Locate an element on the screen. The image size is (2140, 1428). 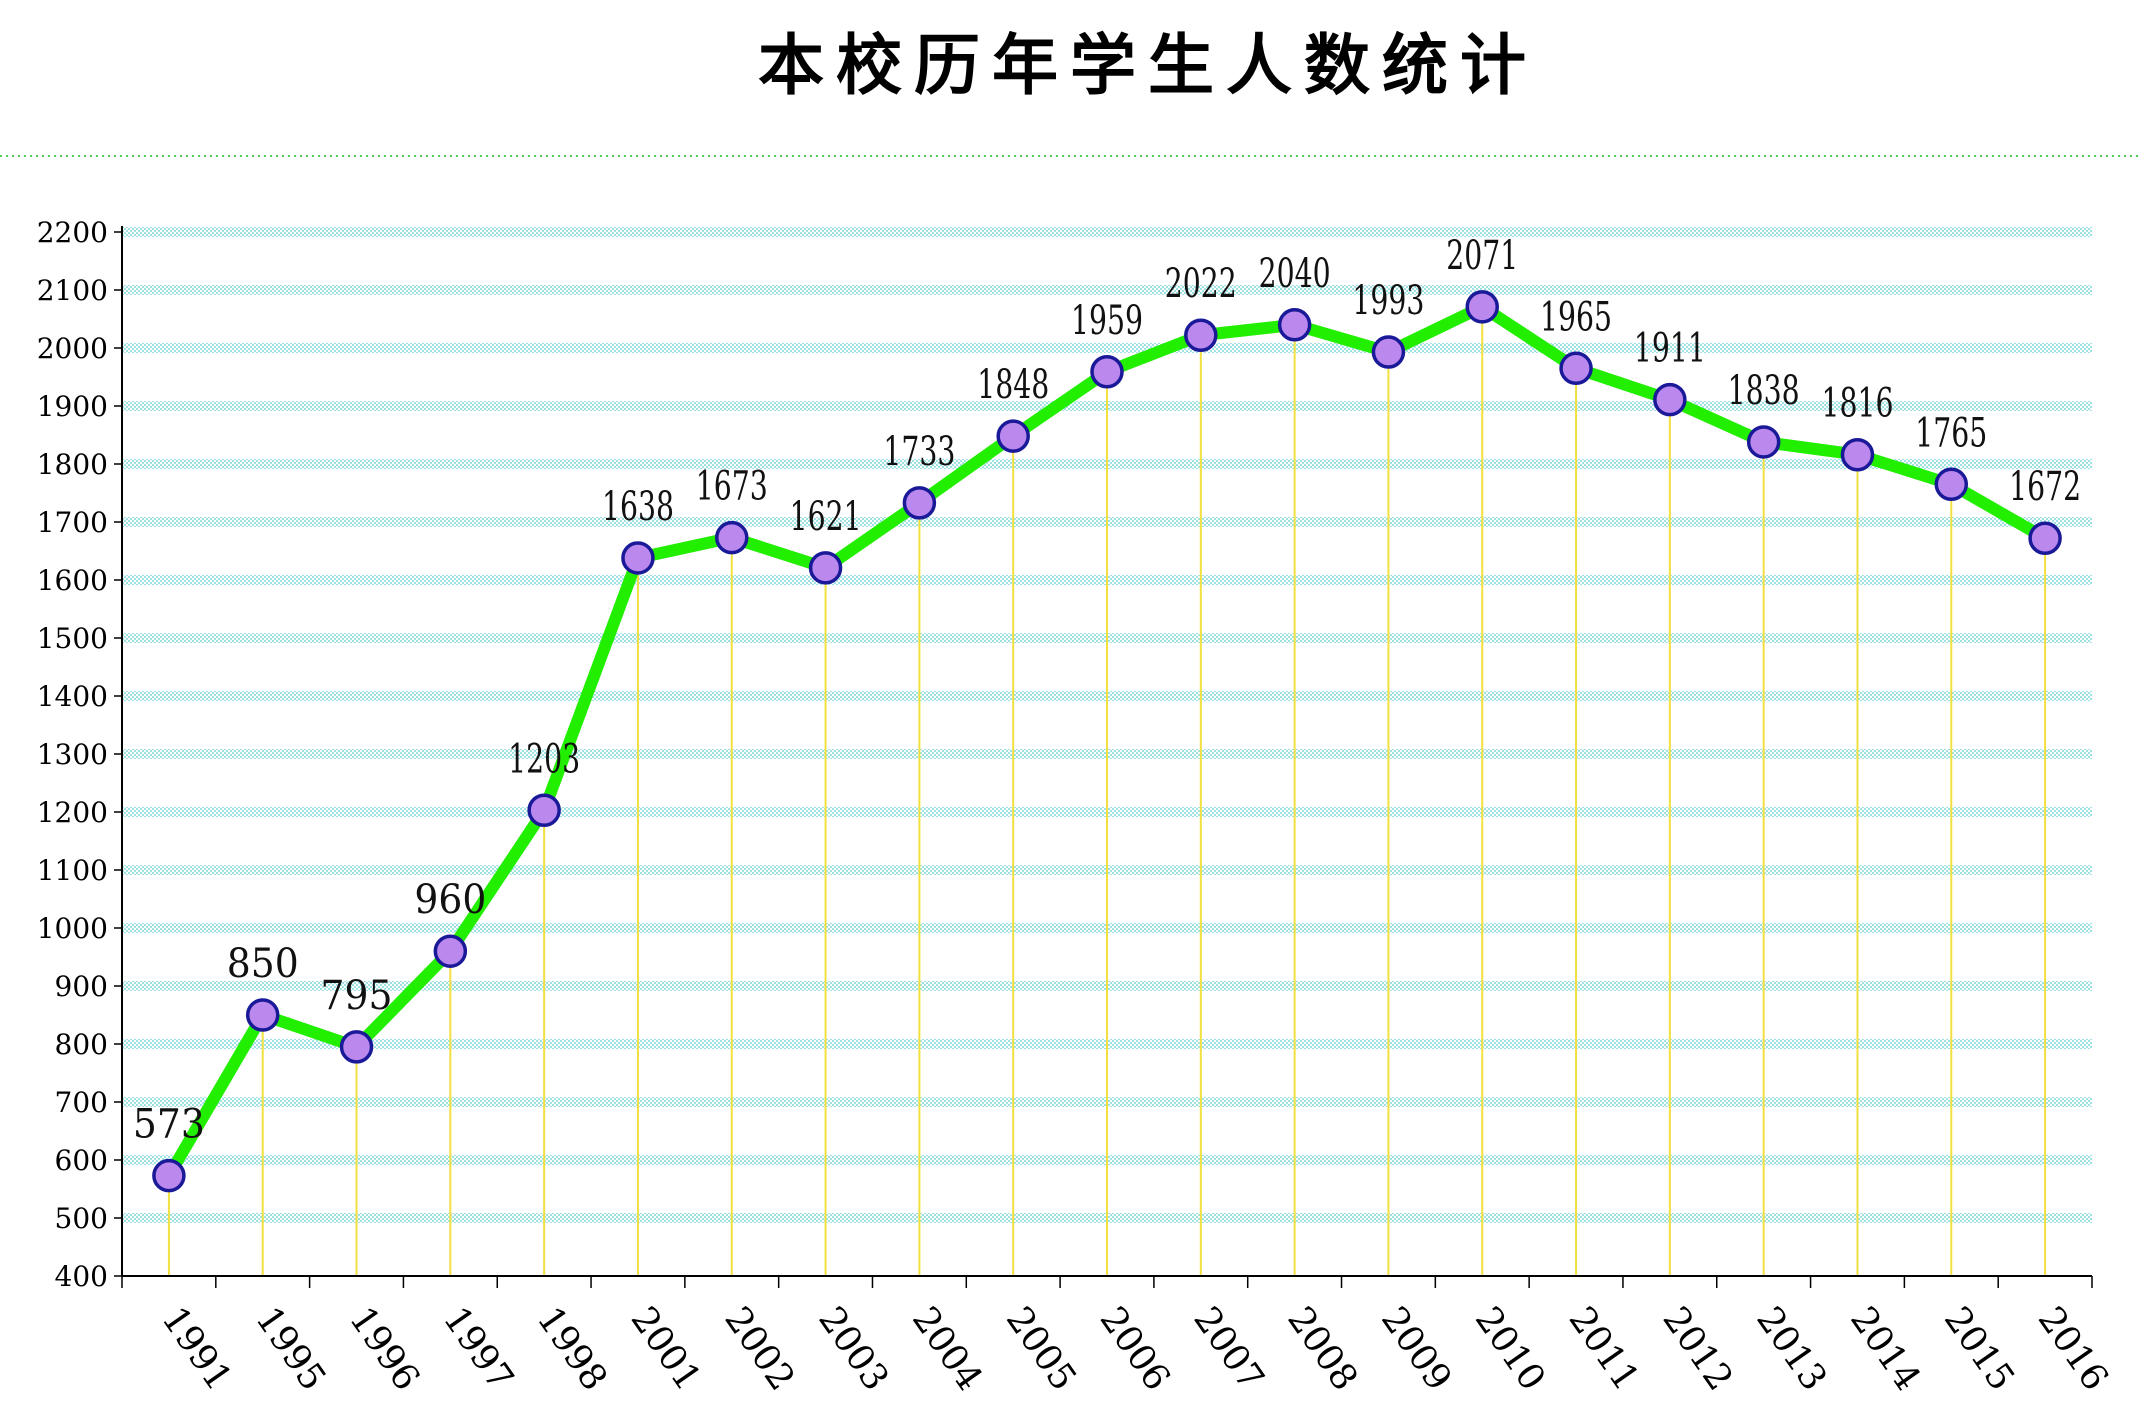
data-label: 1959 is located at coordinates (1107, 321).